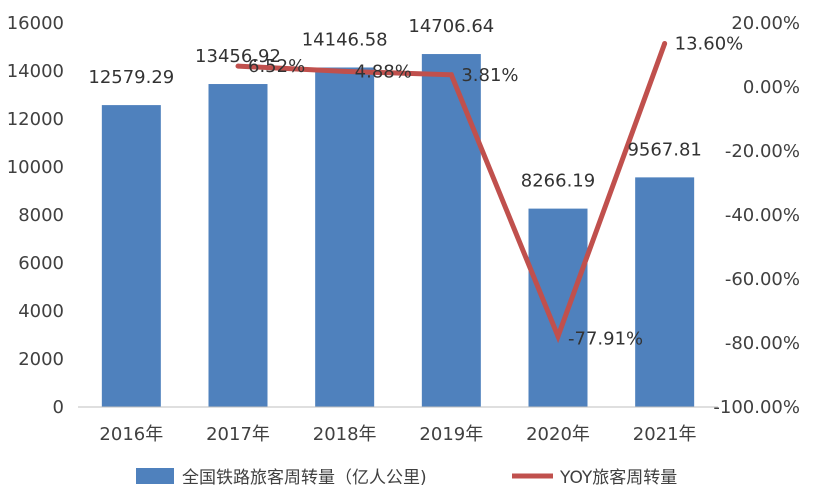 The width and height of the screenshot is (840, 502). Describe the element at coordinates (489, 75) in the screenshot. I see `line-value-label: 3.81%` at that location.